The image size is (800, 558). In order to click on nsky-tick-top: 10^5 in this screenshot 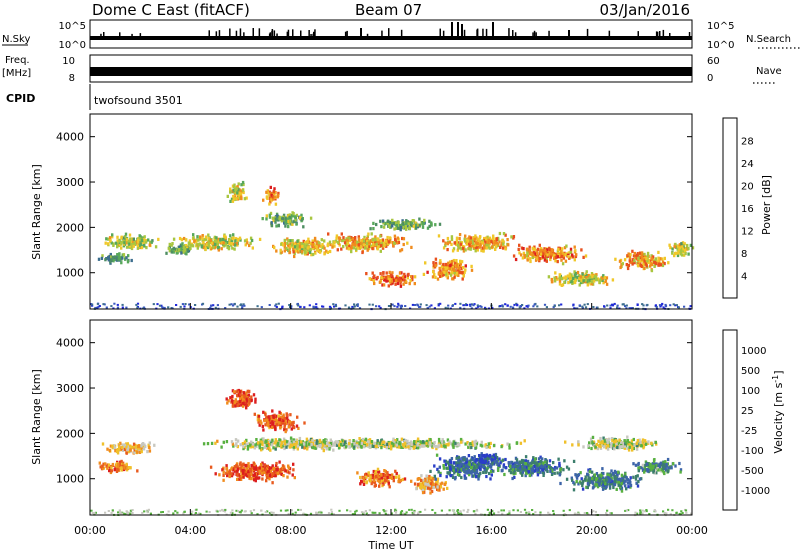, I will do `click(72, 26)`.